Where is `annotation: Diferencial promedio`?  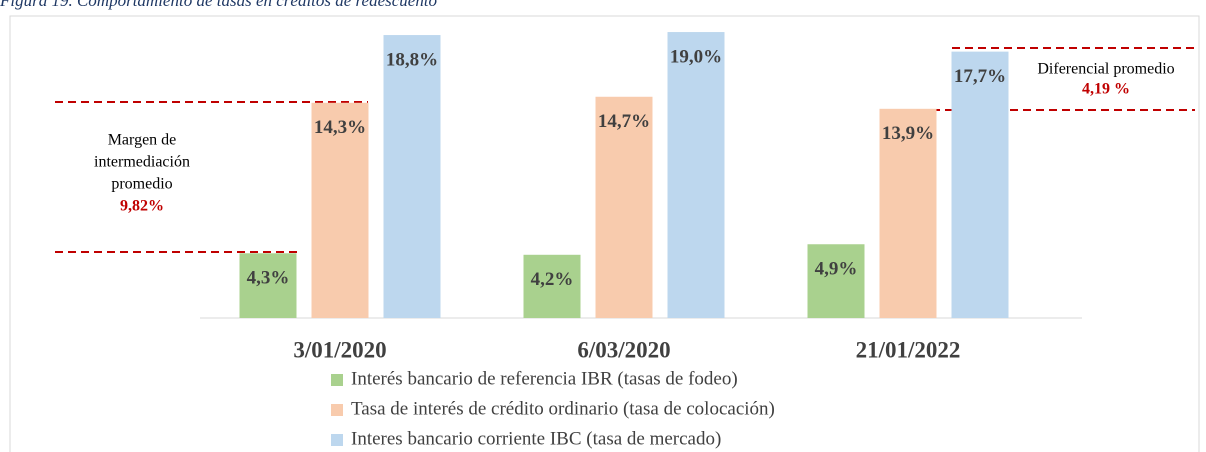
annotation: Diferencial promedio is located at coordinates (1105, 69).